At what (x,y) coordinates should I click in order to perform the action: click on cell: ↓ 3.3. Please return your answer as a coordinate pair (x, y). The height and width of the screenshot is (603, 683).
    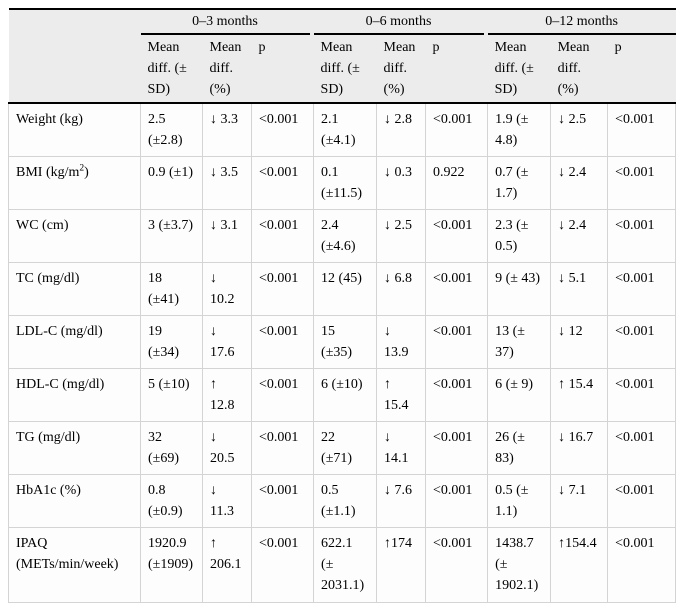
    Looking at the image, I should click on (227, 129).